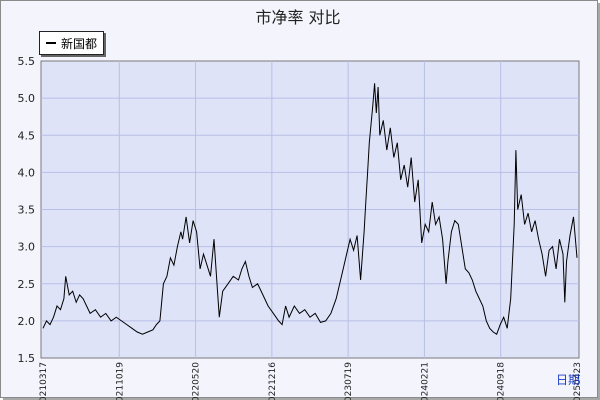 This screenshot has height=400, width=600. What do you see at coordinates (27, 172) in the screenshot?
I see `y-tick-label: 4.0` at bounding box center [27, 172].